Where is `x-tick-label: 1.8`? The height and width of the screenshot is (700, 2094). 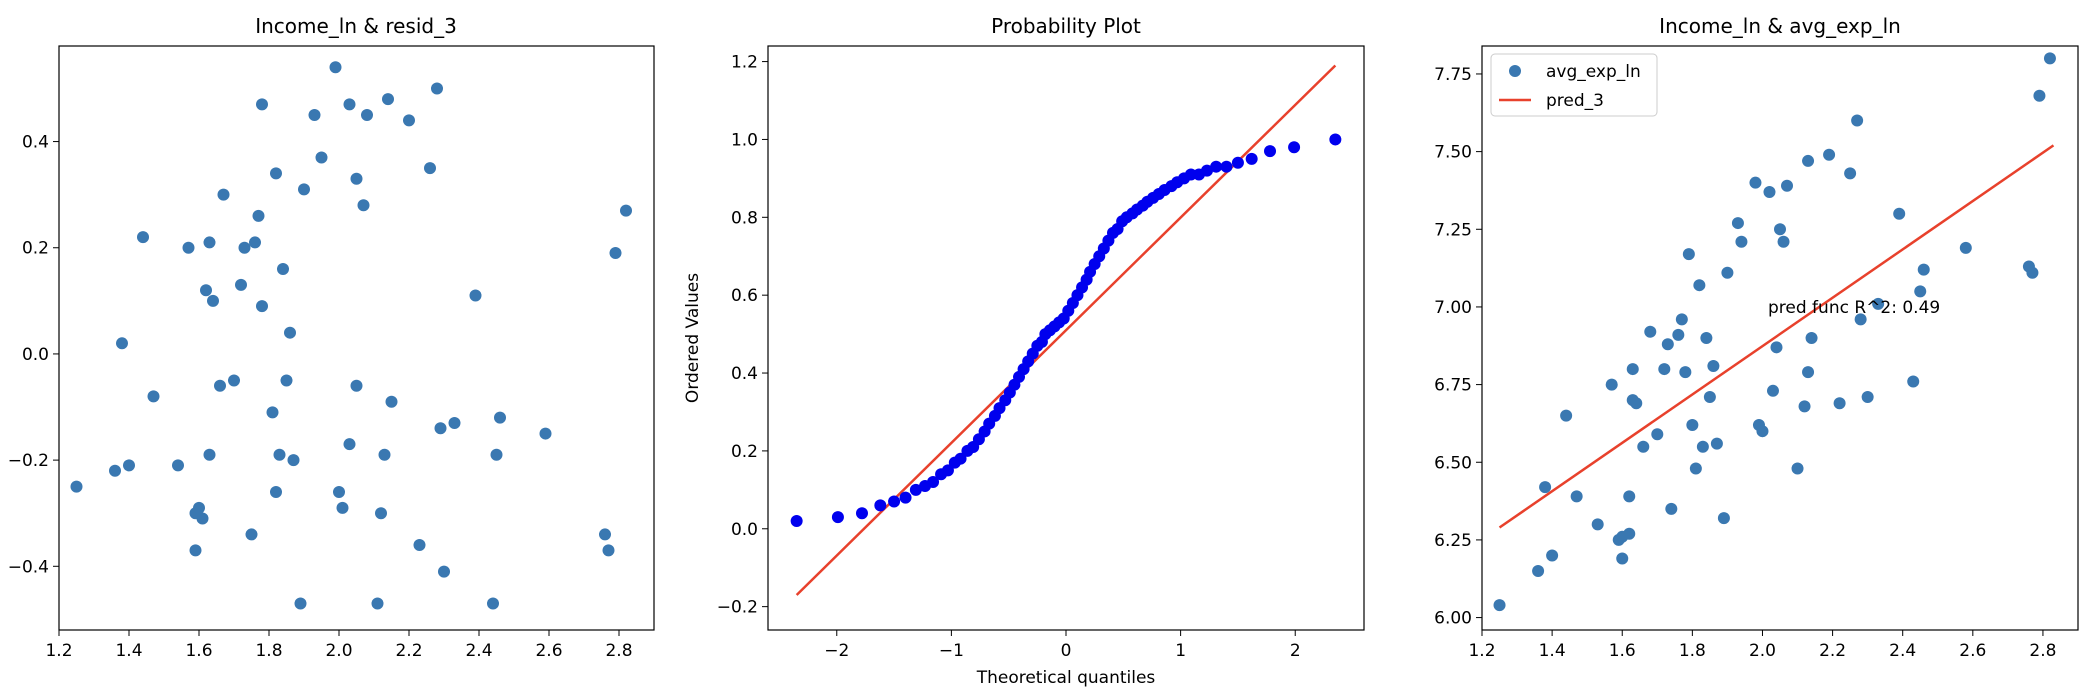 x-tick-label: 1.8 is located at coordinates (1692, 651).